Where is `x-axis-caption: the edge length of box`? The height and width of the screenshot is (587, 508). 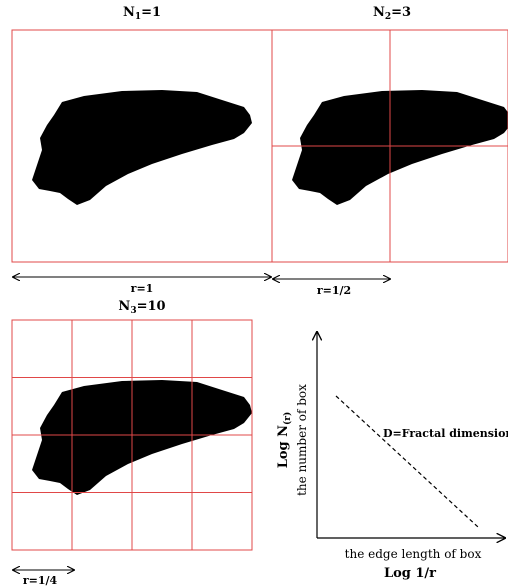 x-axis-caption: the edge length of box is located at coordinates (413, 554).